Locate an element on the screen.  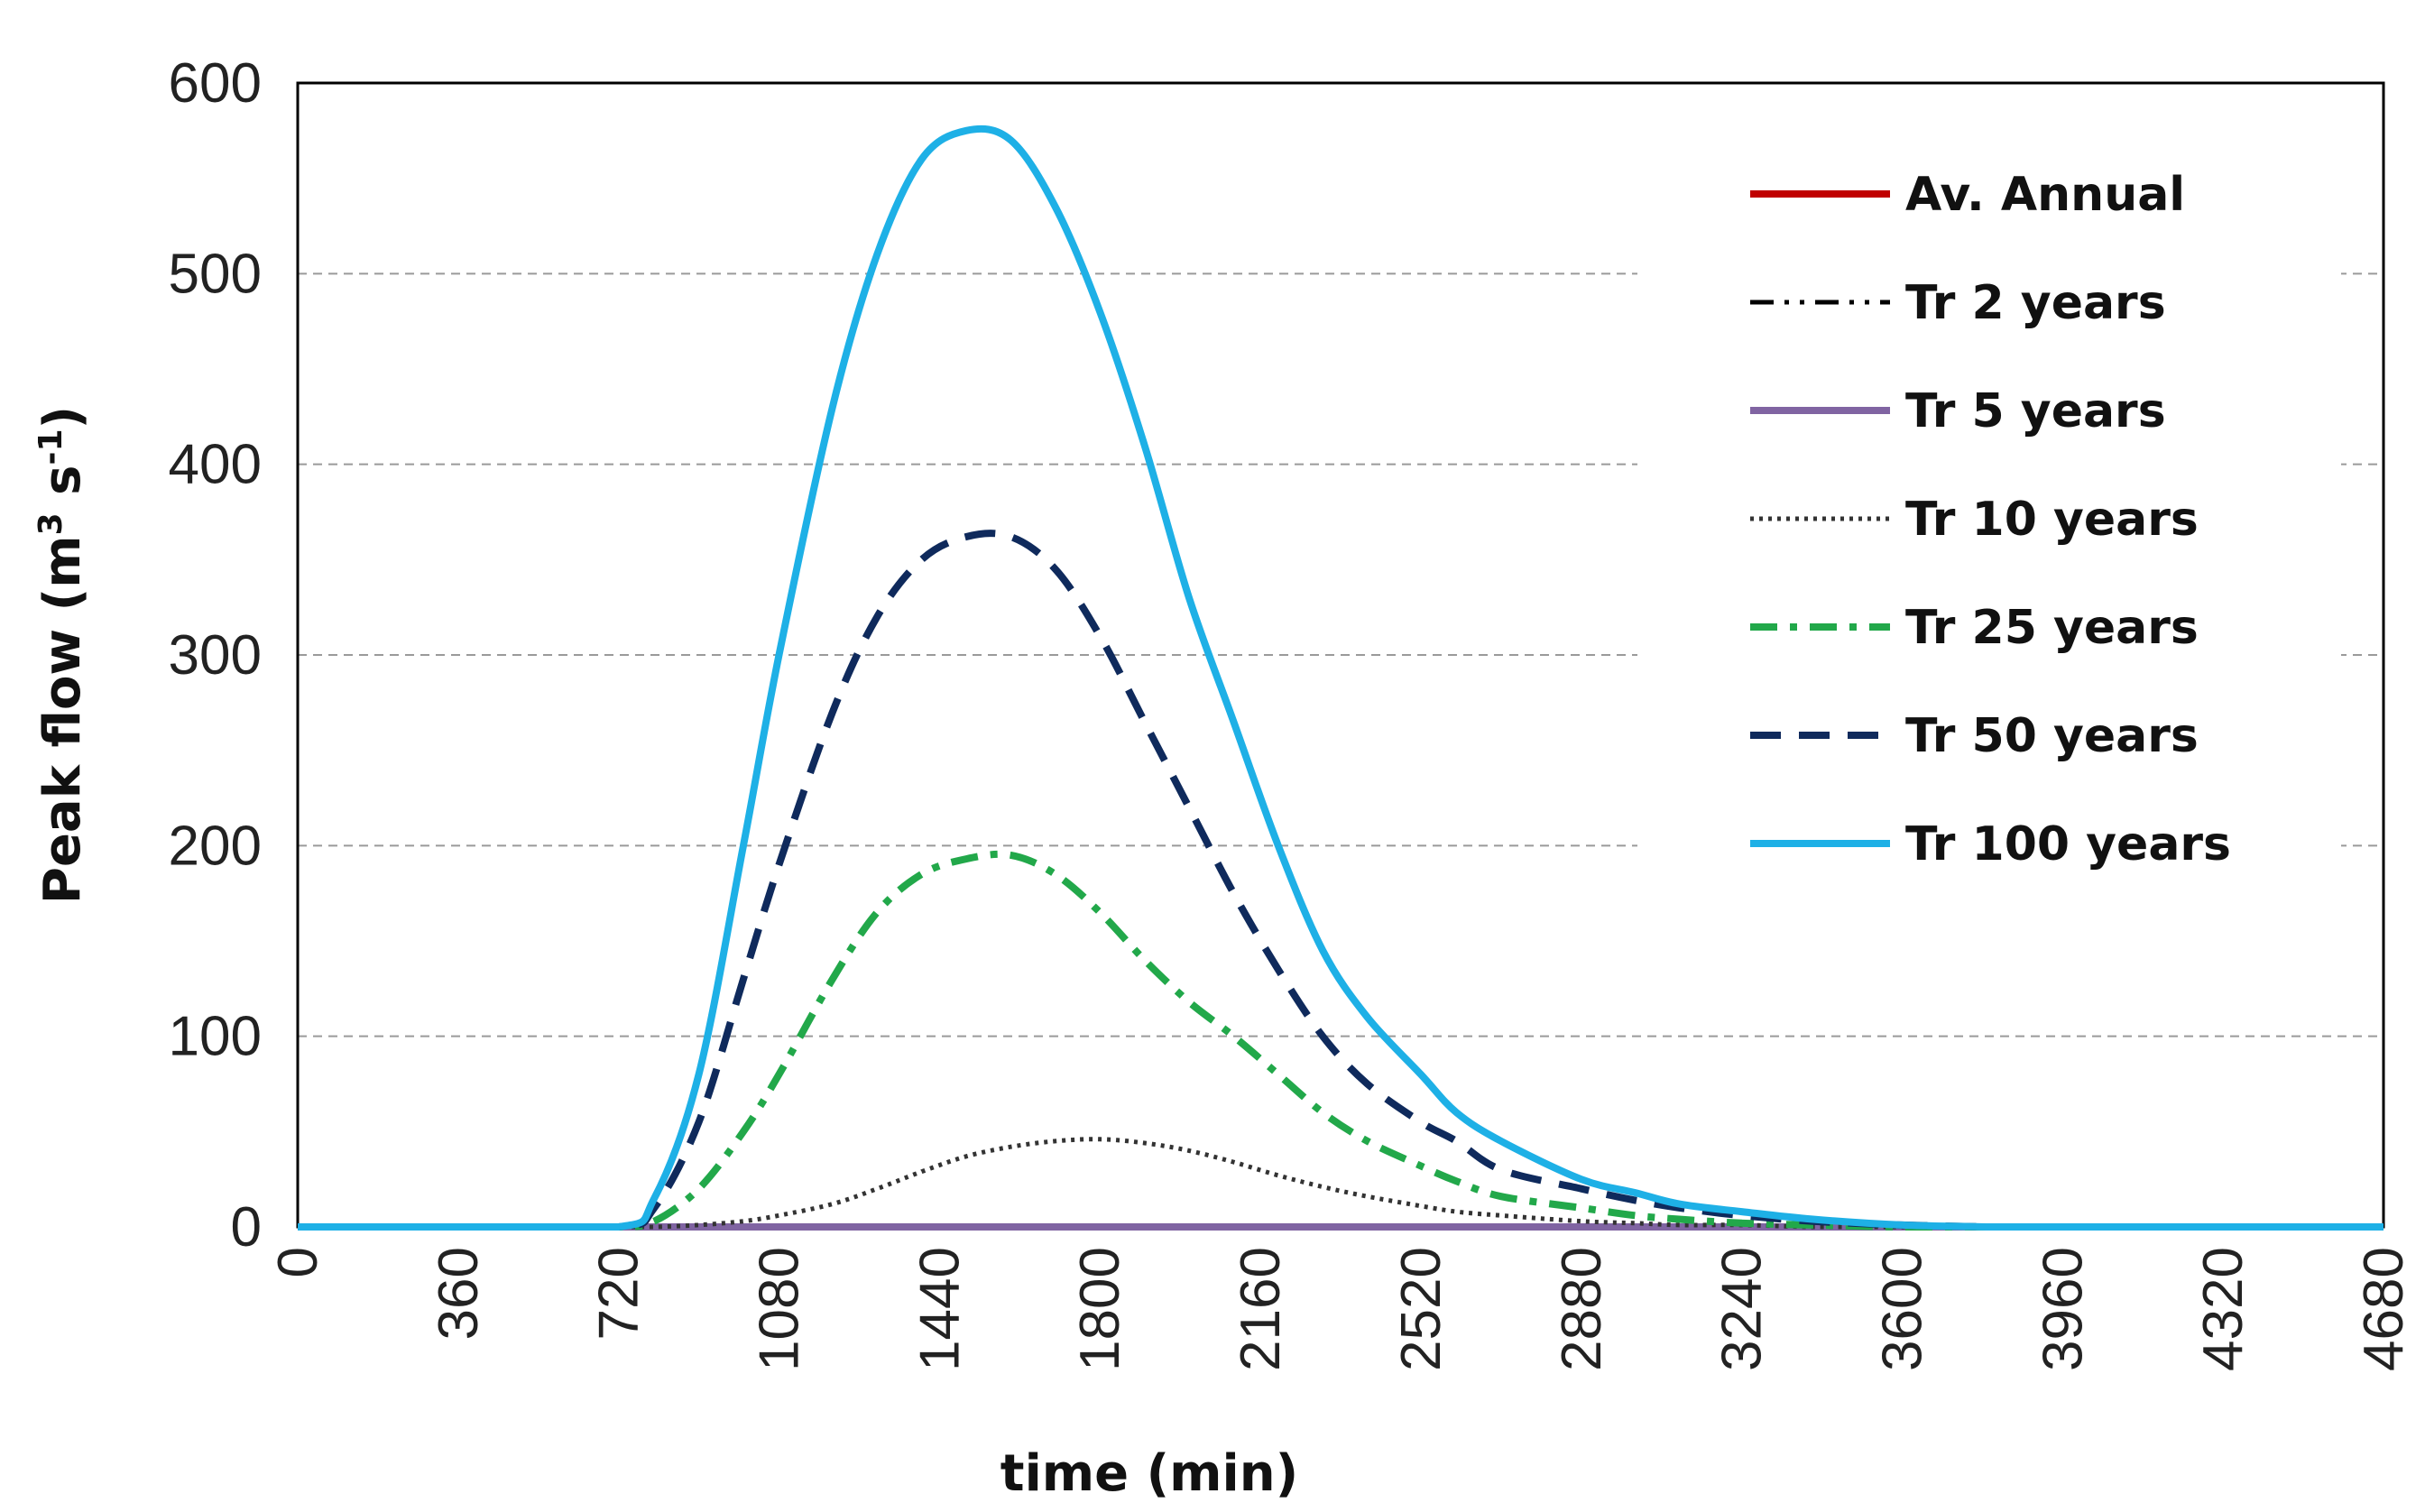
y-axis-title-main: Peak flow (m is located at coordinates (63, 719).